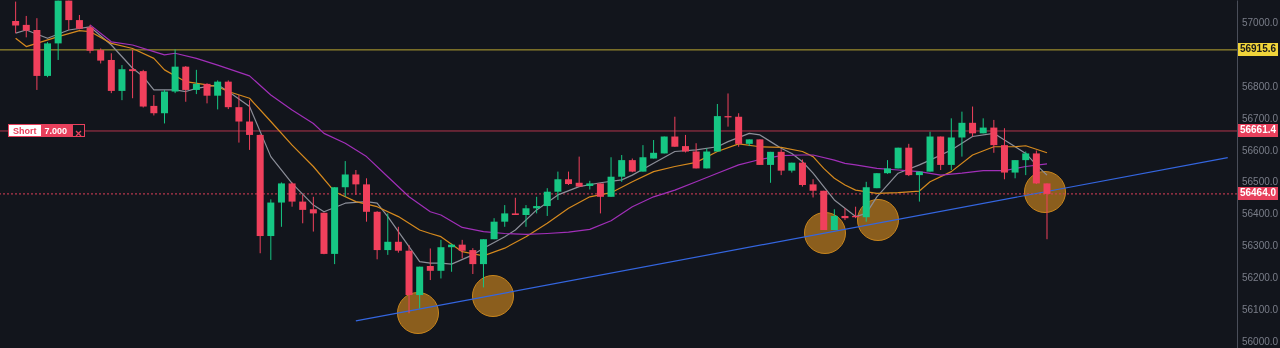  What do you see at coordinates (1260, 310) in the screenshot?
I see `y-tick-label: 56100.0` at bounding box center [1260, 310].